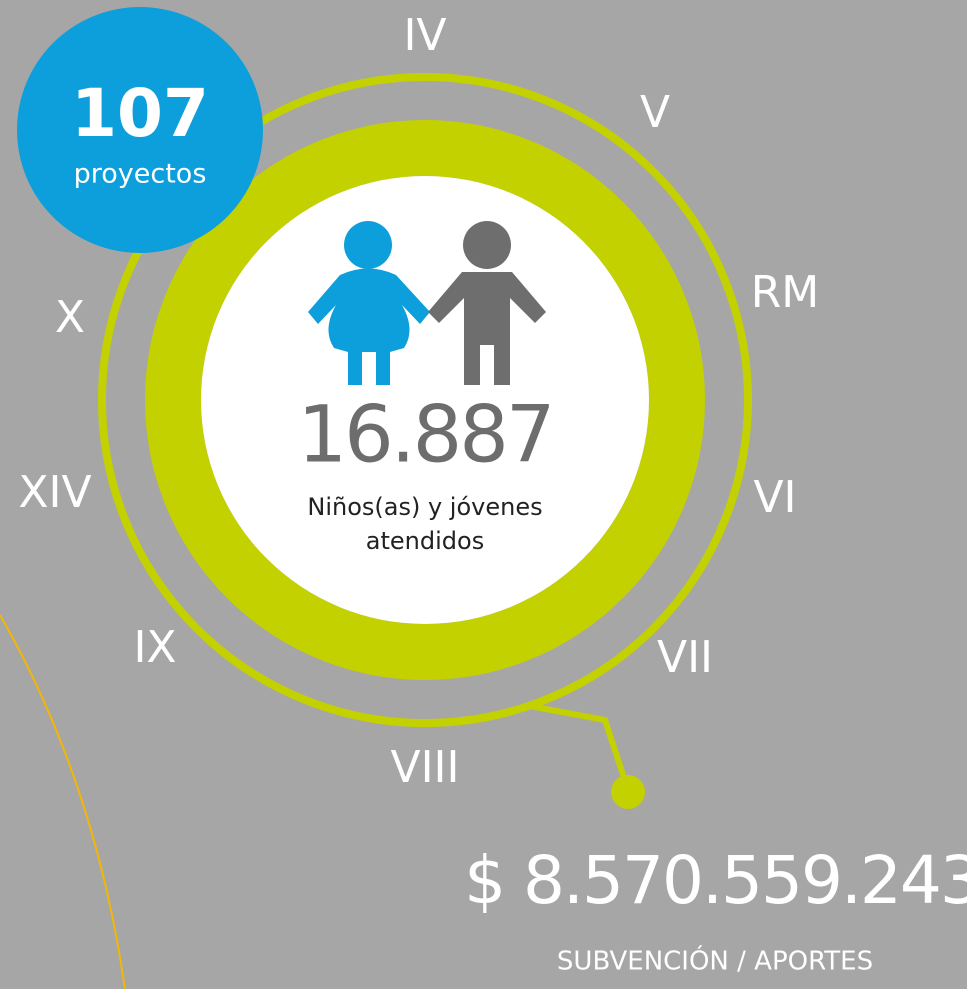 Image resolution: width=967 pixels, height=989 pixels. I want to click on region-label: VIII, so click(424, 767).